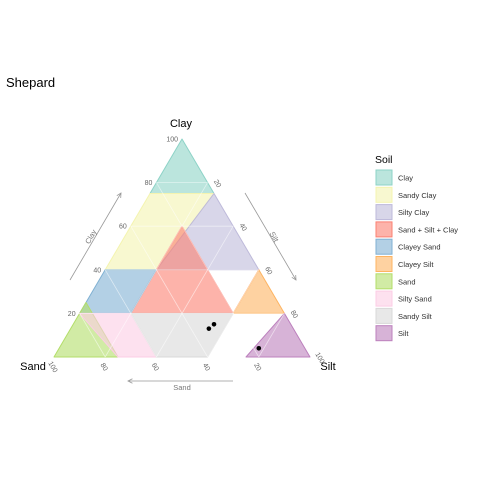 This screenshot has width=480, height=480. Describe the element at coordinates (384, 298) in the screenshot. I see `legend-swatch-silty-sand` at that location.